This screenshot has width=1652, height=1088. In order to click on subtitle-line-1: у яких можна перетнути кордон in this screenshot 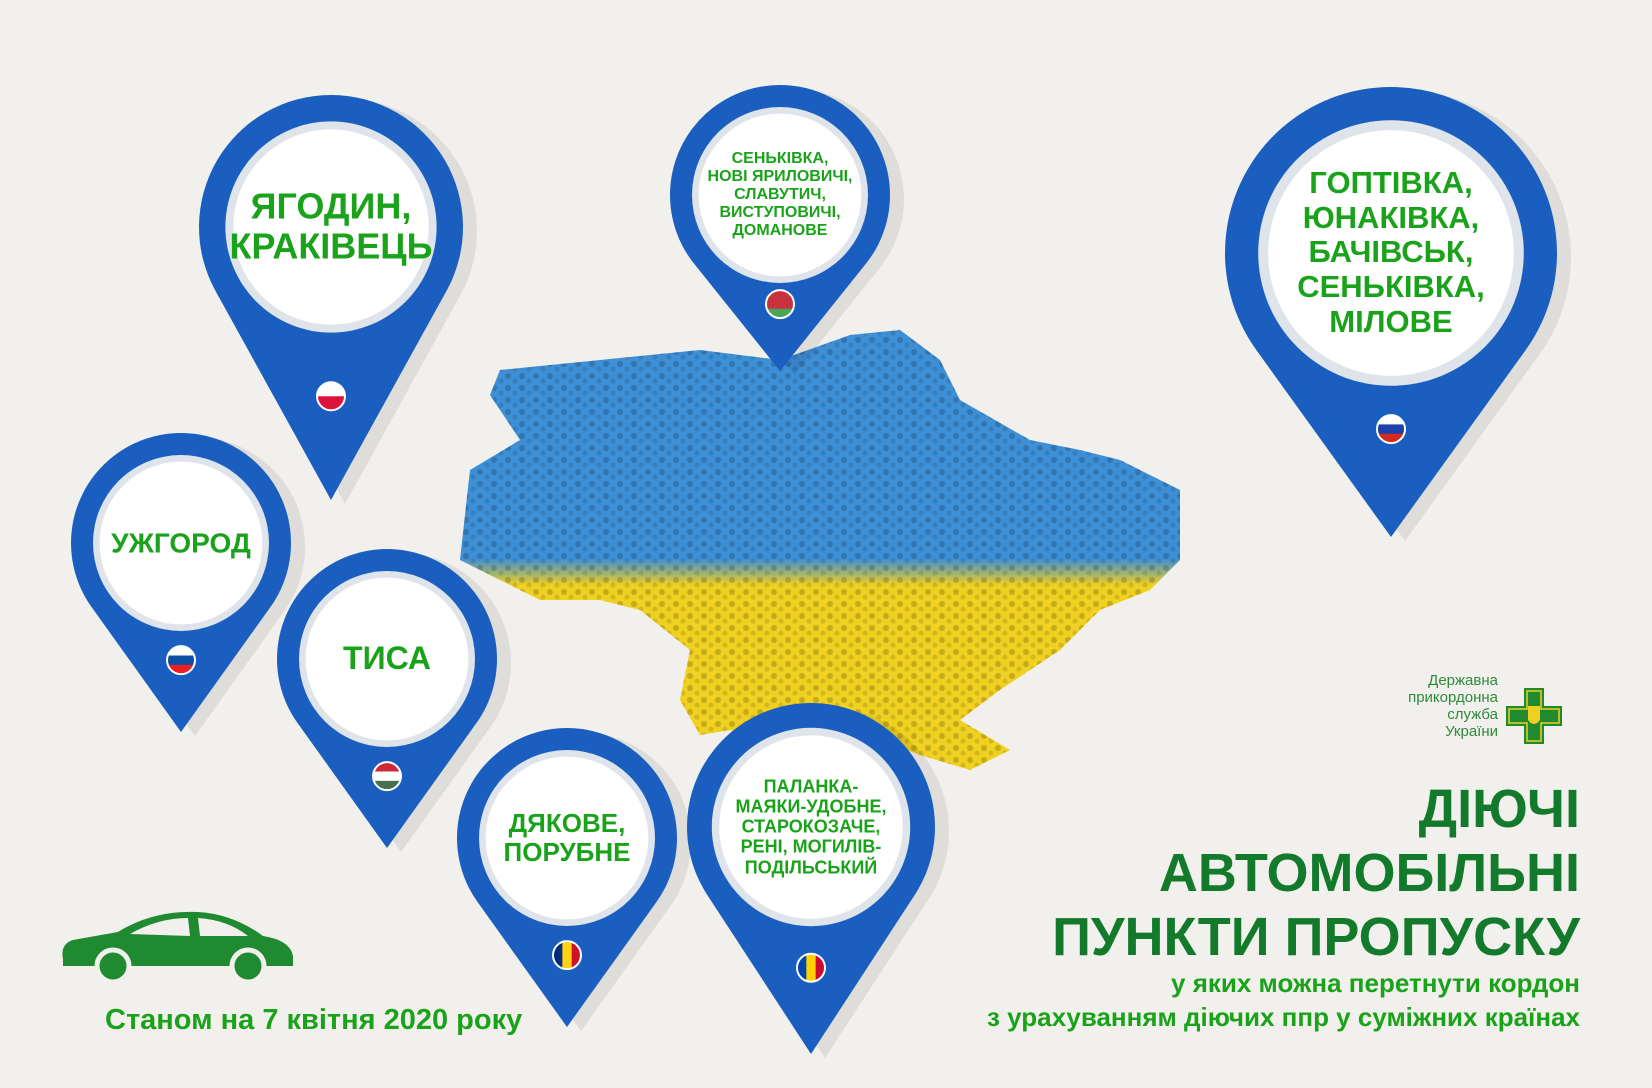, I will do `click(1375, 983)`.